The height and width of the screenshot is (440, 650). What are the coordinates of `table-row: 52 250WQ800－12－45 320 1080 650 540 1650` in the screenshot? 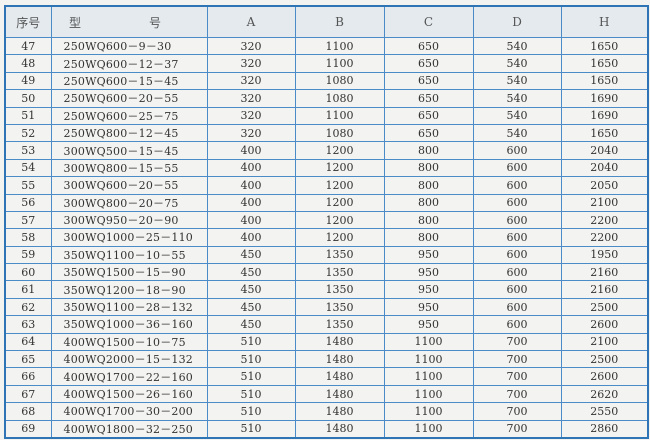 It's located at (326, 133).